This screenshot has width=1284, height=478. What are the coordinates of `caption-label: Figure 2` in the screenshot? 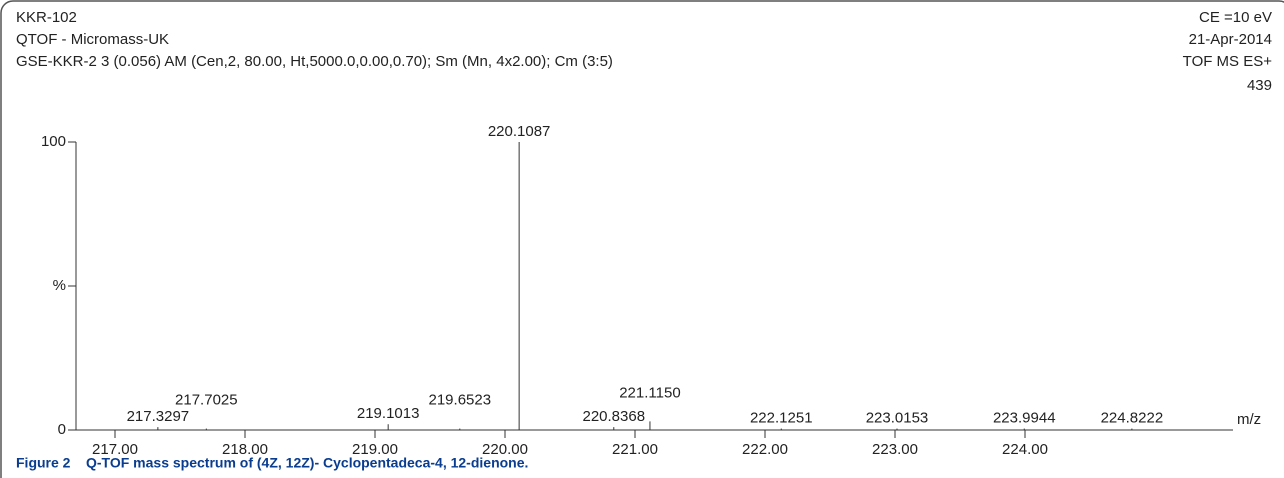 It's located at (43, 463).